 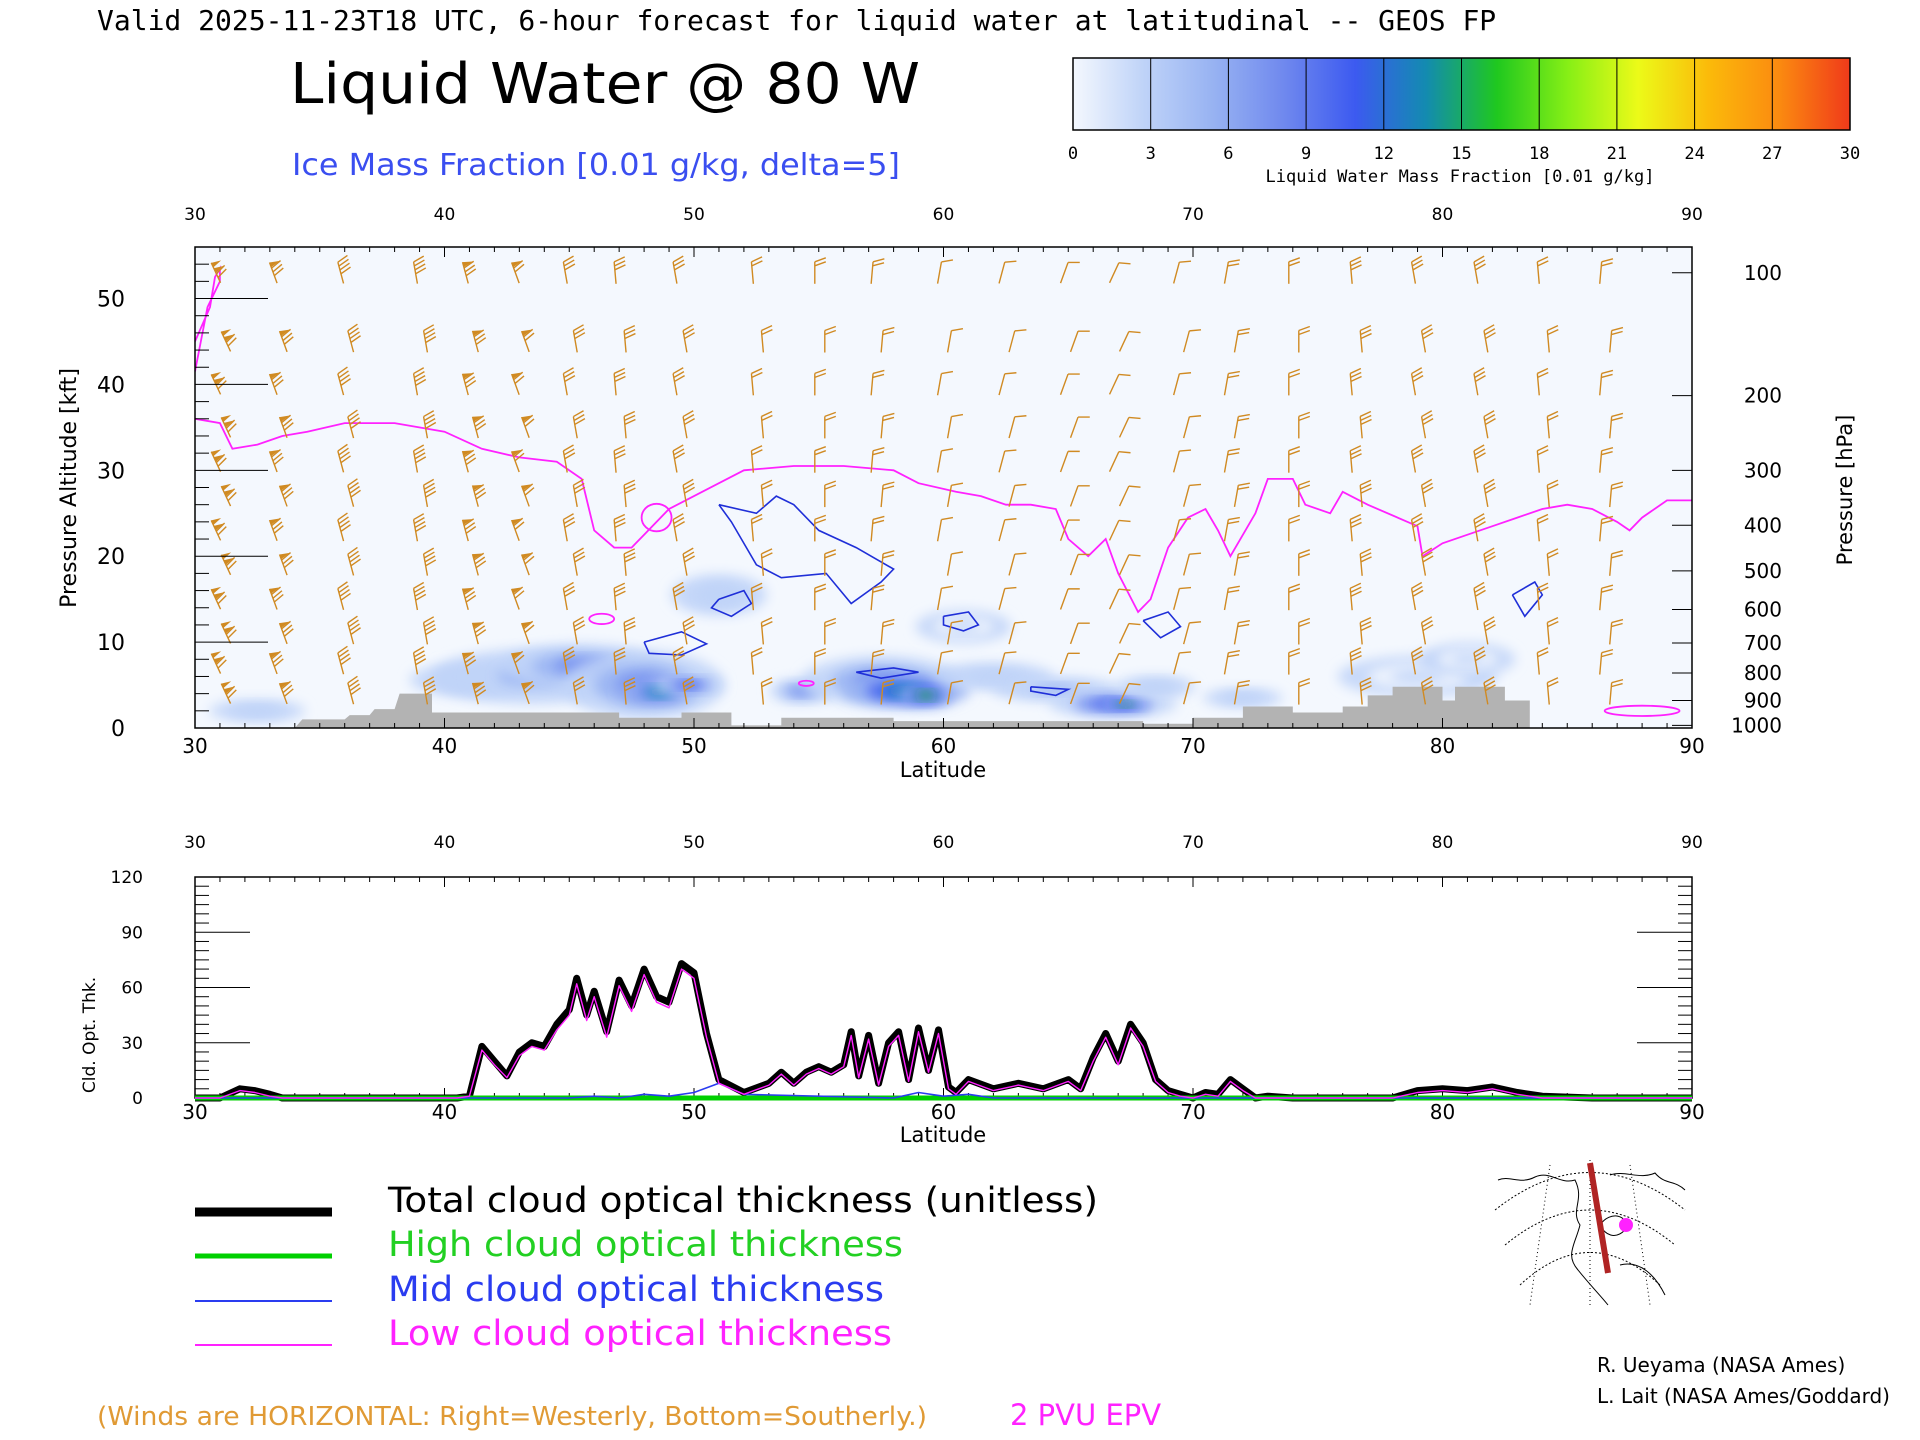 I want to click on od-x-tick-label-top: 90, so click(x=1692, y=843).